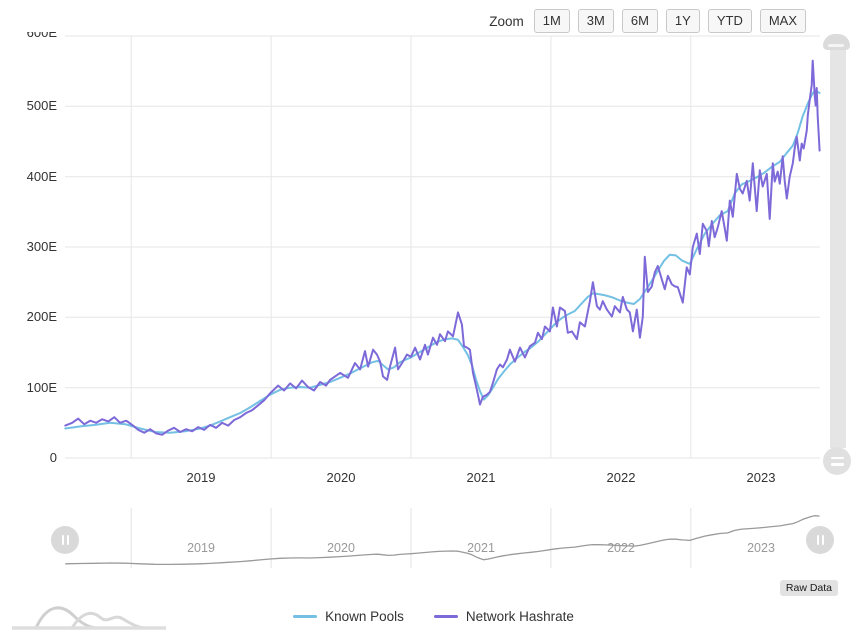  I want to click on chart-resize-handle, so click(837, 461).